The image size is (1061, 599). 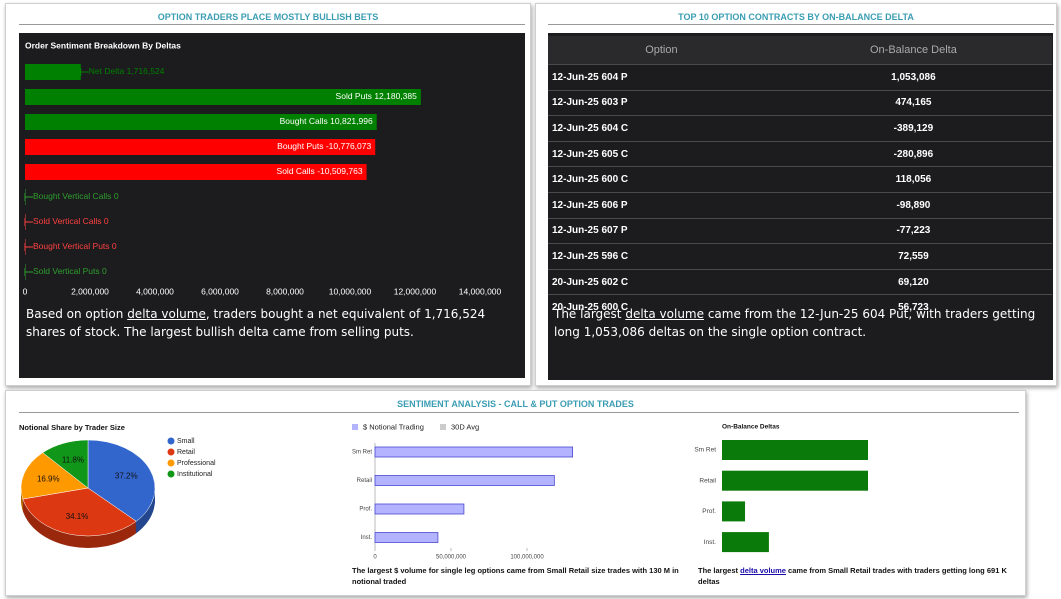 What do you see at coordinates (913, 281) in the screenshot?
I see `cell: 69,120` at bounding box center [913, 281].